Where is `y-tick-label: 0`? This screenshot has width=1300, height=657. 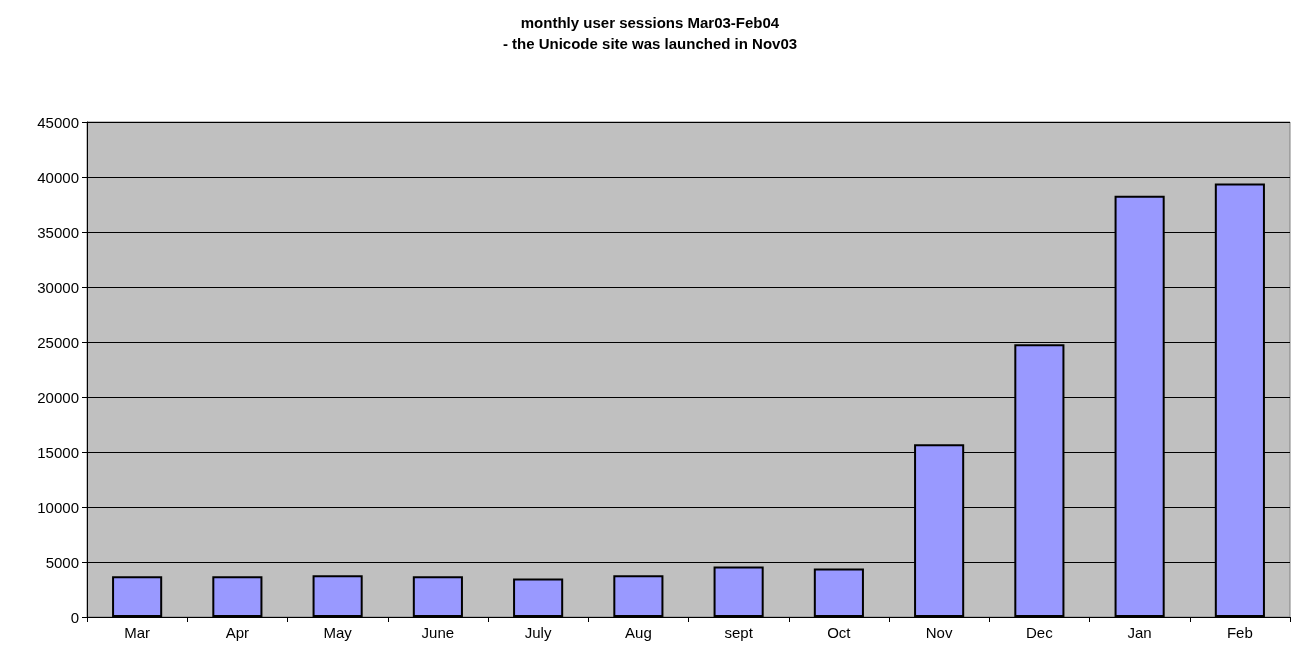 y-tick-label: 0 is located at coordinates (74, 617).